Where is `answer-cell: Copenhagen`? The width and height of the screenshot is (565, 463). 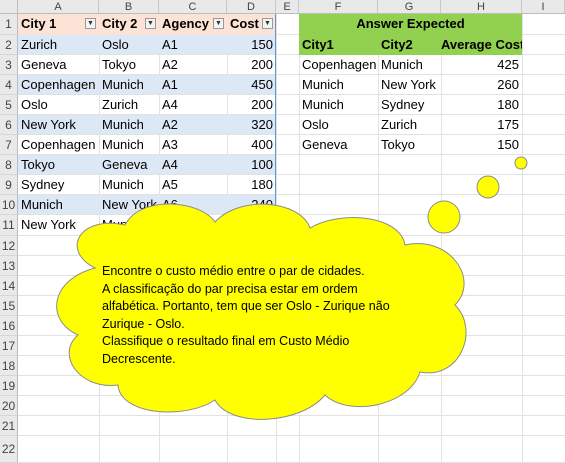
answer-cell: Copenhagen is located at coordinates (338, 64).